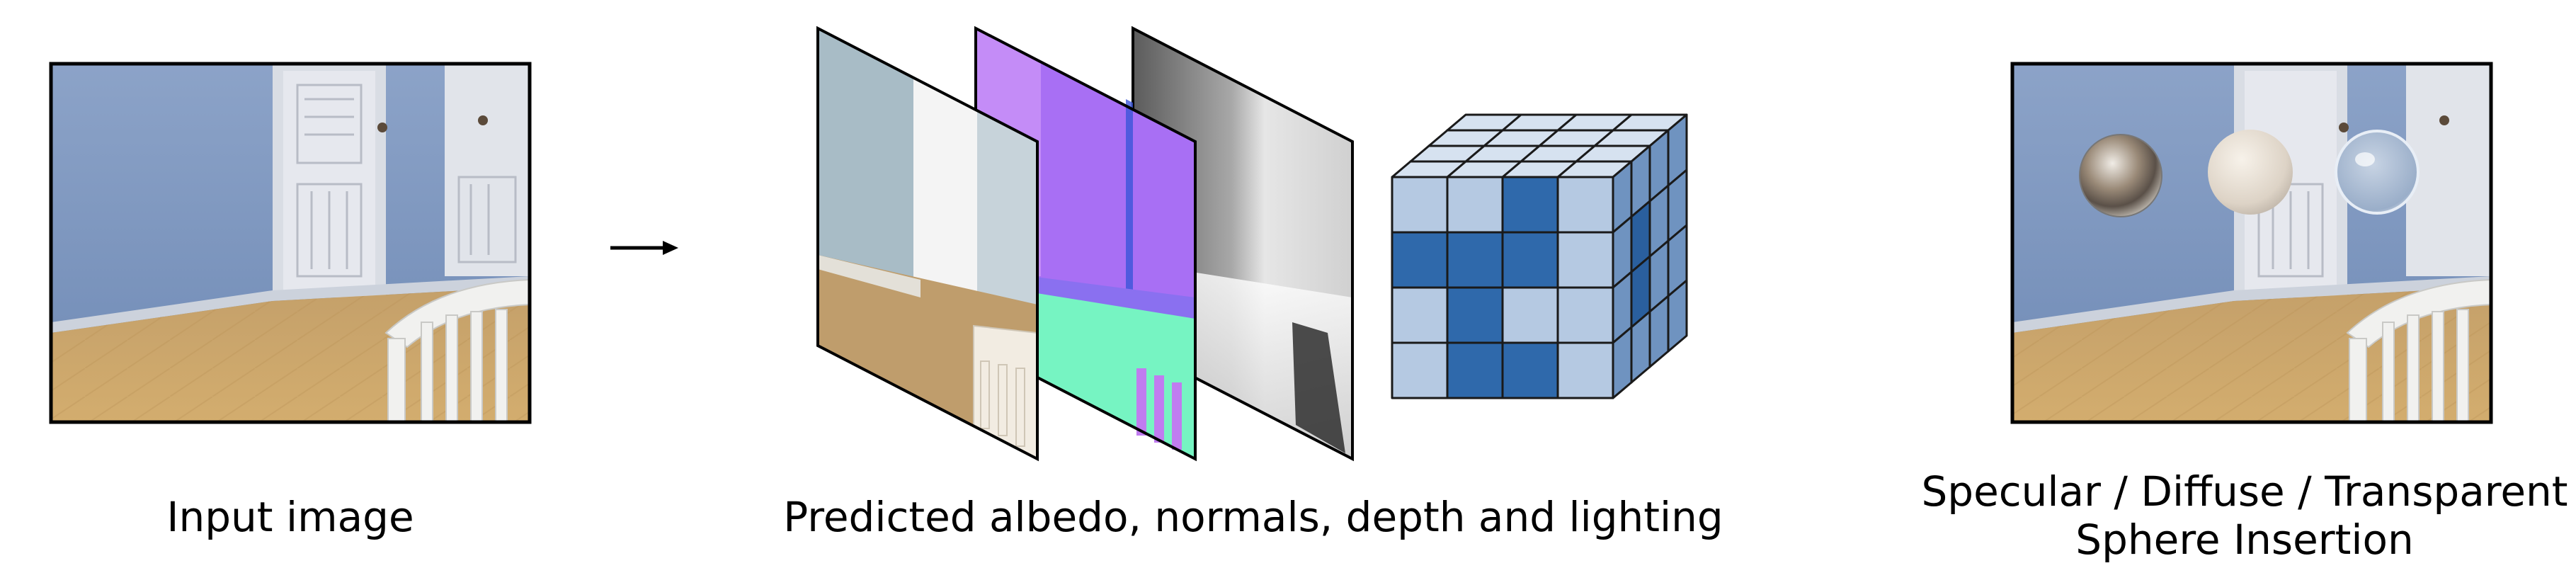  What do you see at coordinates (928, 243) in the screenshot?
I see `albedo-layer` at bounding box center [928, 243].